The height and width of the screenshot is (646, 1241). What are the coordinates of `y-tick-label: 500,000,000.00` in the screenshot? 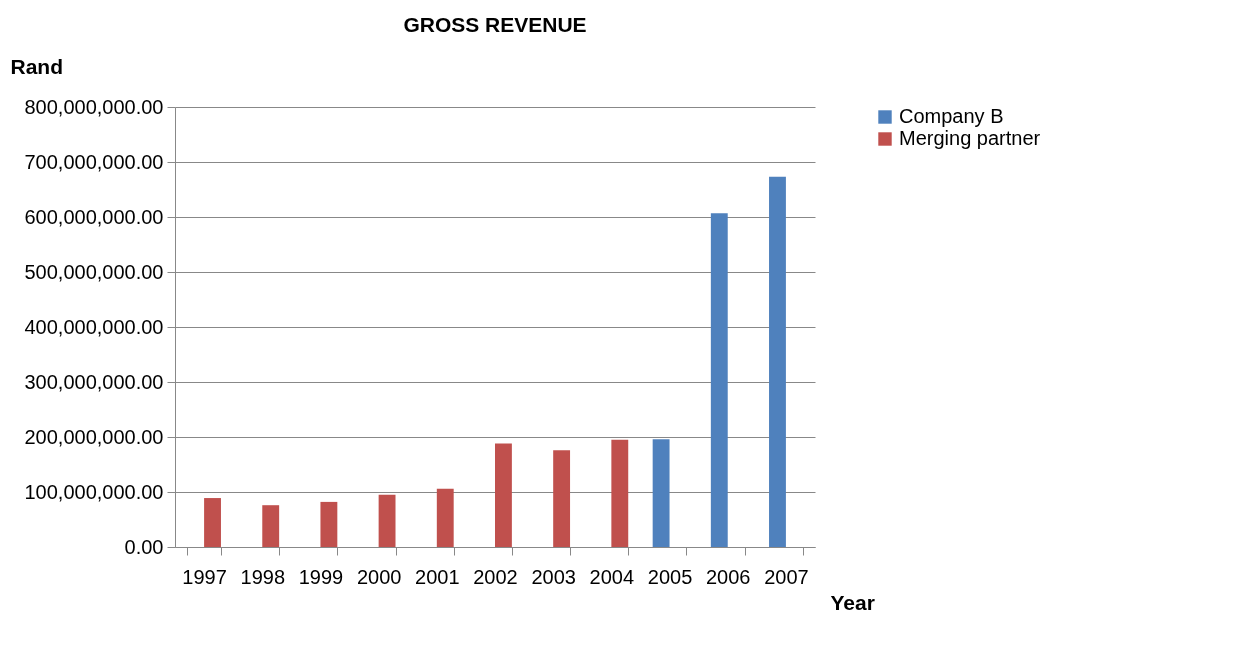 It's located at (94, 271).